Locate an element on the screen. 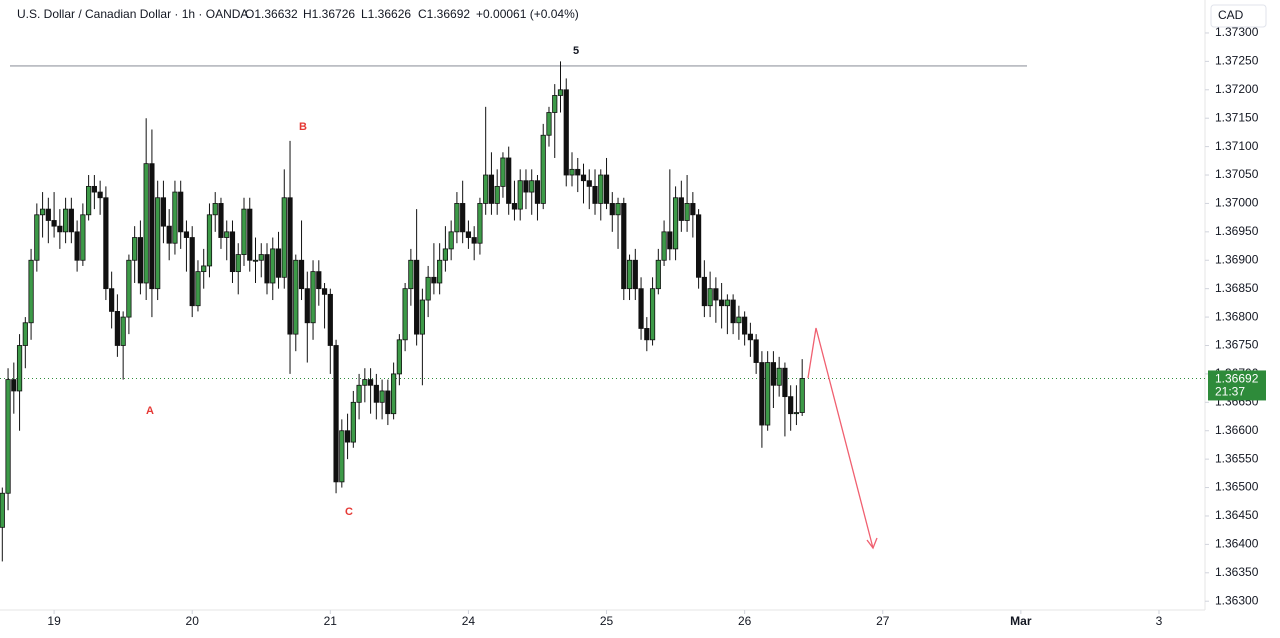 The width and height of the screenshot is (1280, 638). x-tick-label: 19 is located at coordinates (54, 621).